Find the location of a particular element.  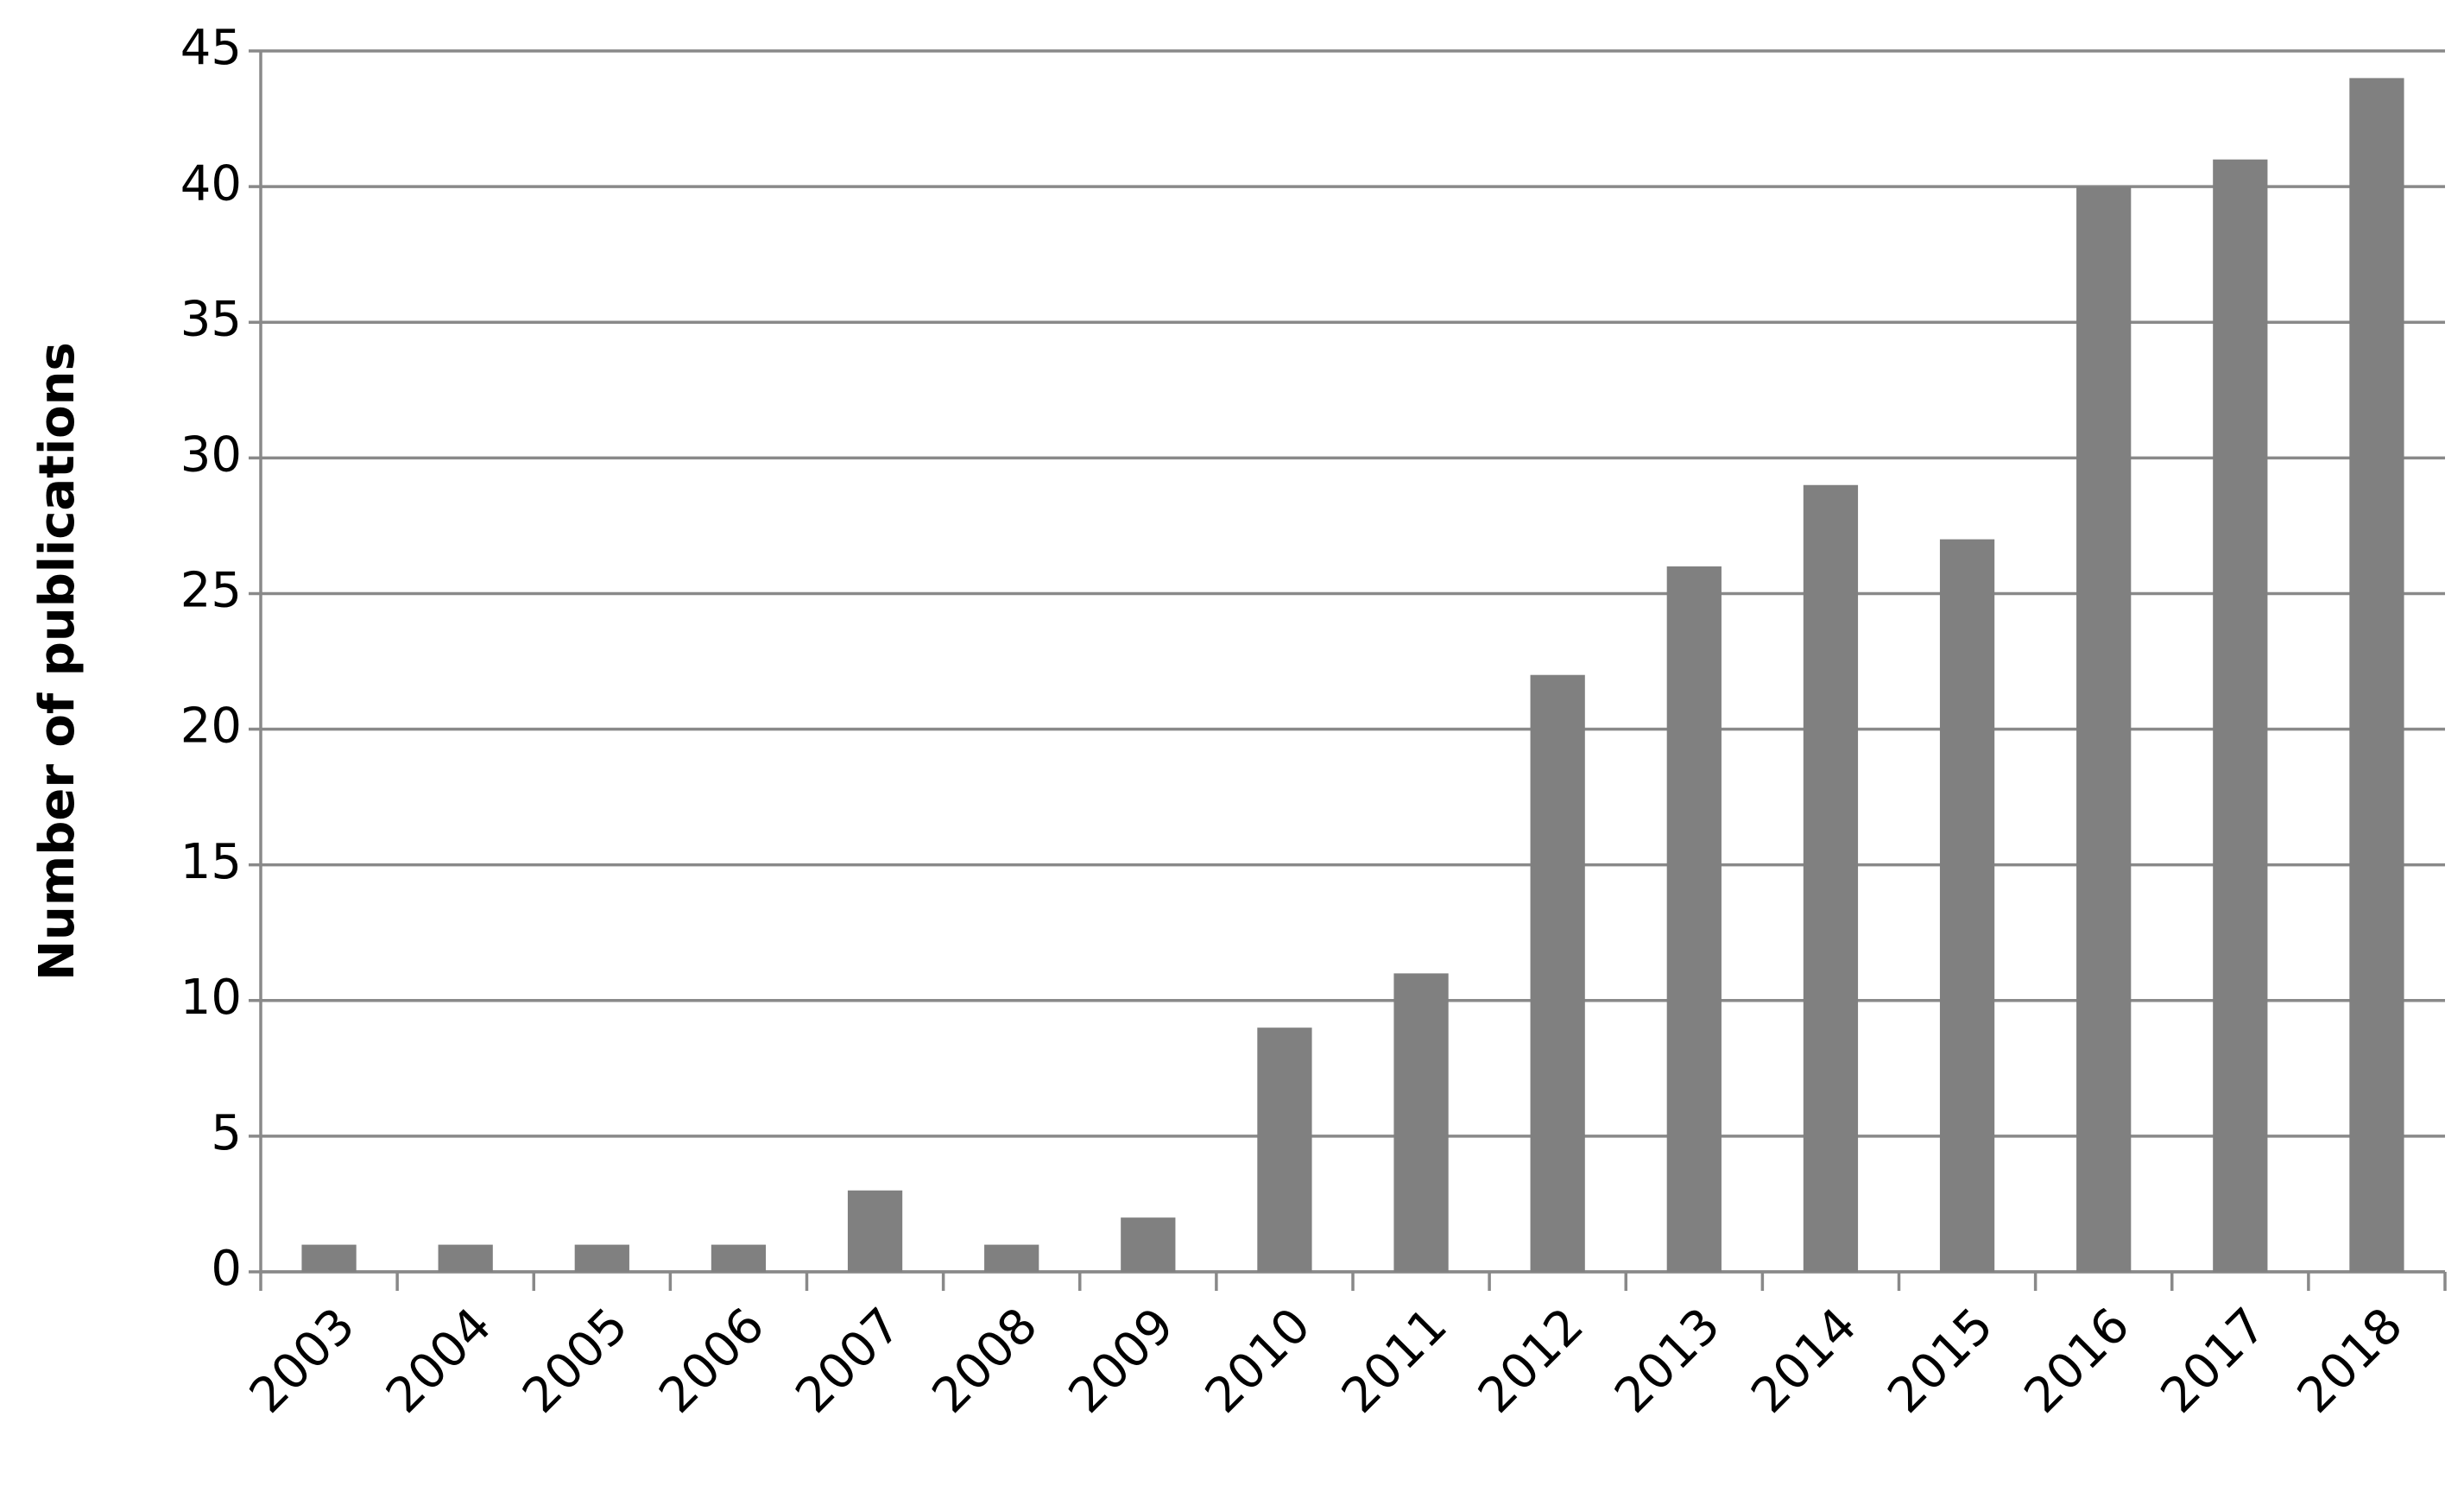

y-tick-label: 0 is located at coordinates (226, 1269).